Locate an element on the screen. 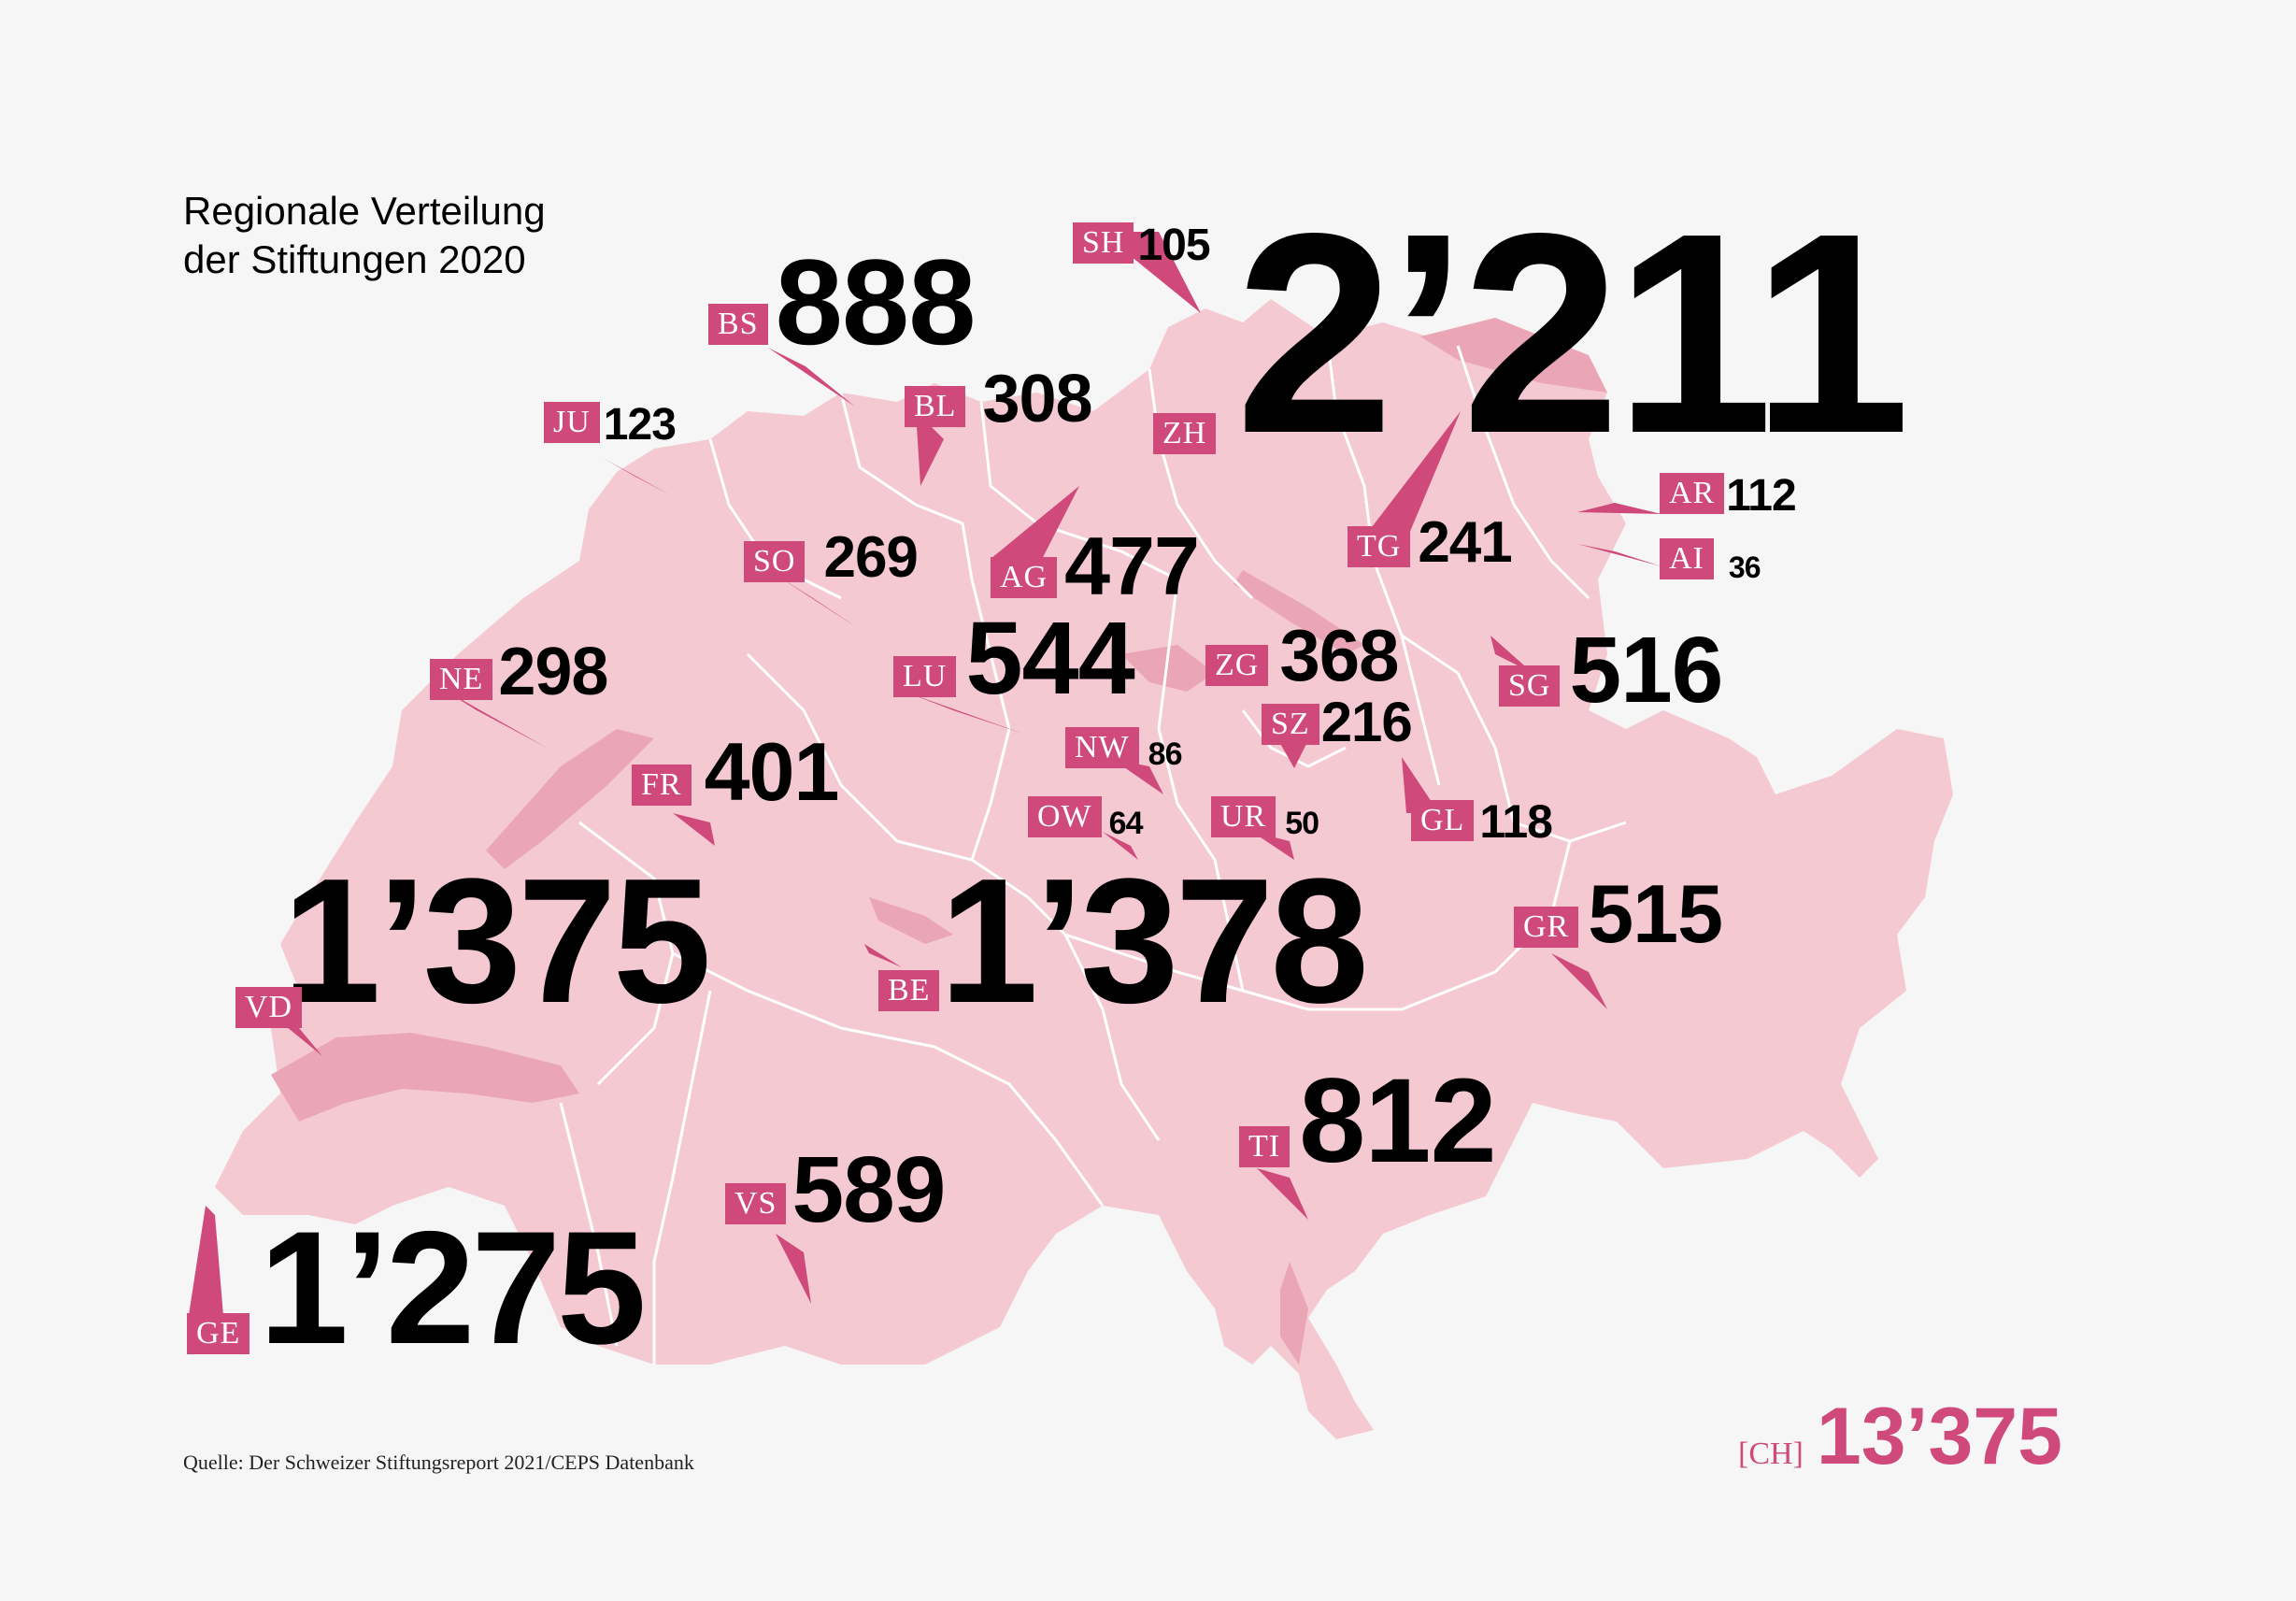  canton-label-zg: ZG 368 is located at coordinates (1302, 655).